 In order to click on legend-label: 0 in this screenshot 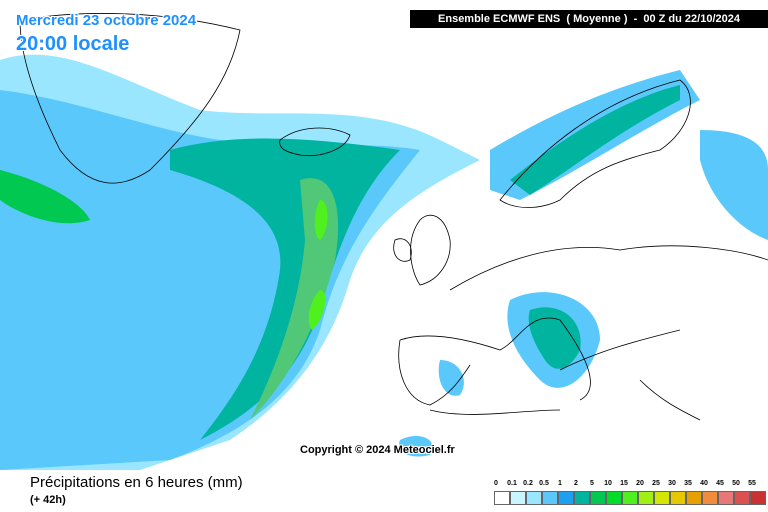, I will do `click(496, 483)`.